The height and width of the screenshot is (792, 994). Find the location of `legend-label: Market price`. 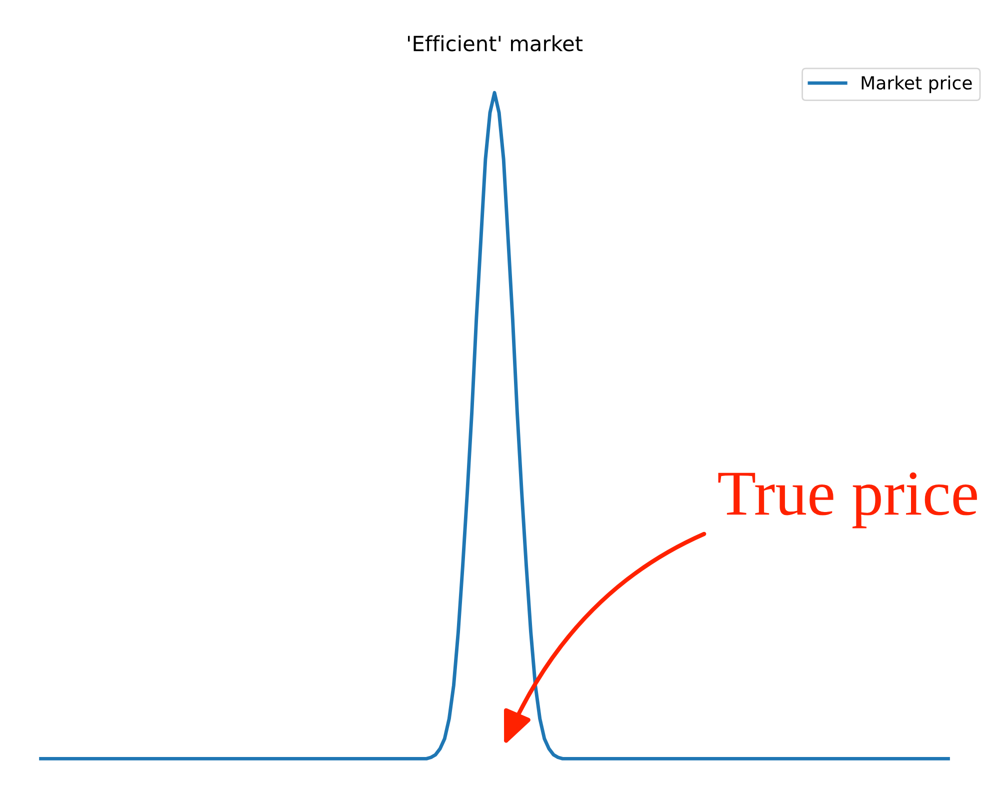

legend-label: Market price is located at coordinates (917, 85).